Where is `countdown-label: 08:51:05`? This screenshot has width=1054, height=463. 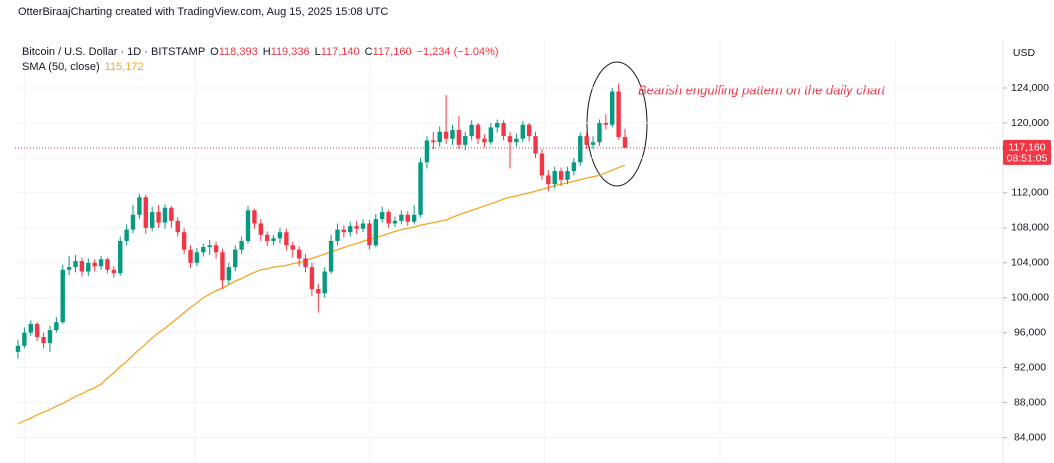 countdown-label: 08:51:05 is located at coordinates (1027, 159).